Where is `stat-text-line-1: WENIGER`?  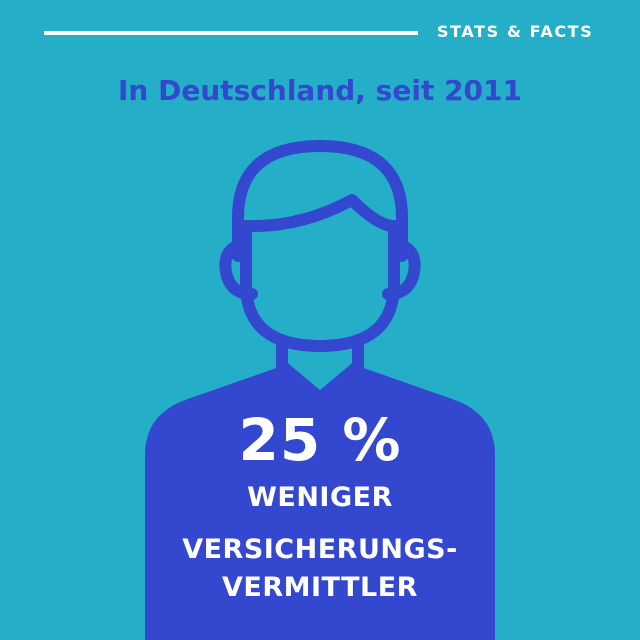 stat-text-line-1: WENIGER is located at coordinates (320, 497).